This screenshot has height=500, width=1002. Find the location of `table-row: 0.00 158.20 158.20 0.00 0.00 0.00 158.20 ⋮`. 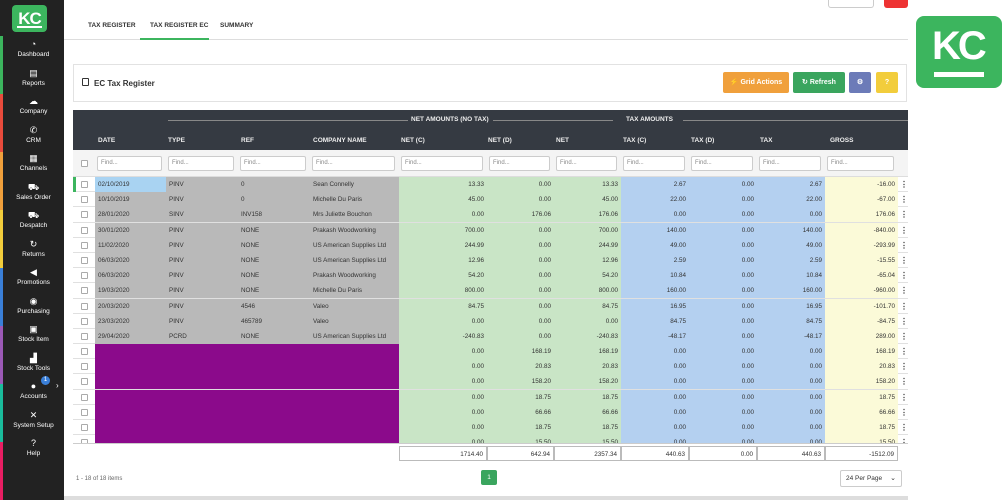

table-row: 0.00 158.20 158.20 0.00 0.00 0.00 158.20 ⋮ is located at coordinates (490, 382).